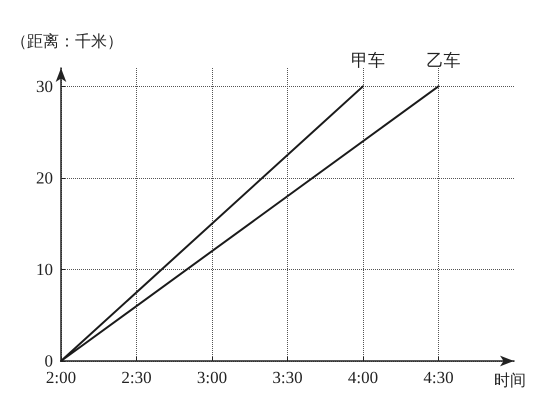  I want to click on x-tick-label: 2:30, so click(136, 377).